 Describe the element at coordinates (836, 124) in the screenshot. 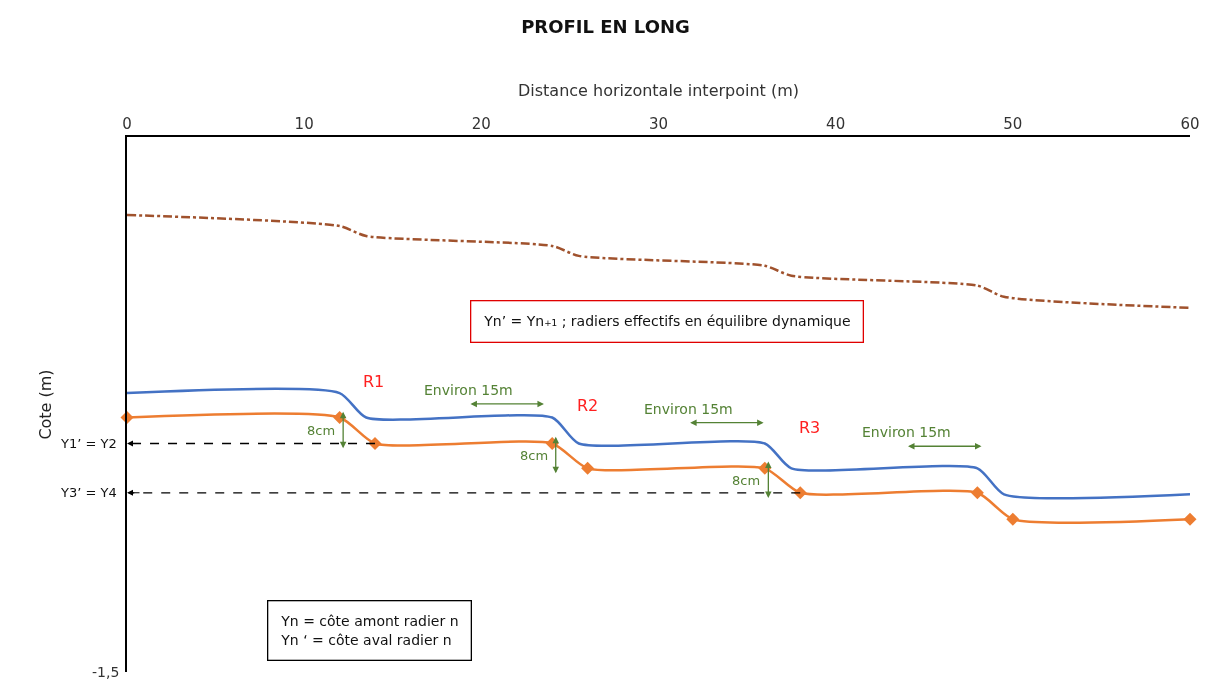

I see `x-tick-label: 40` at that location.